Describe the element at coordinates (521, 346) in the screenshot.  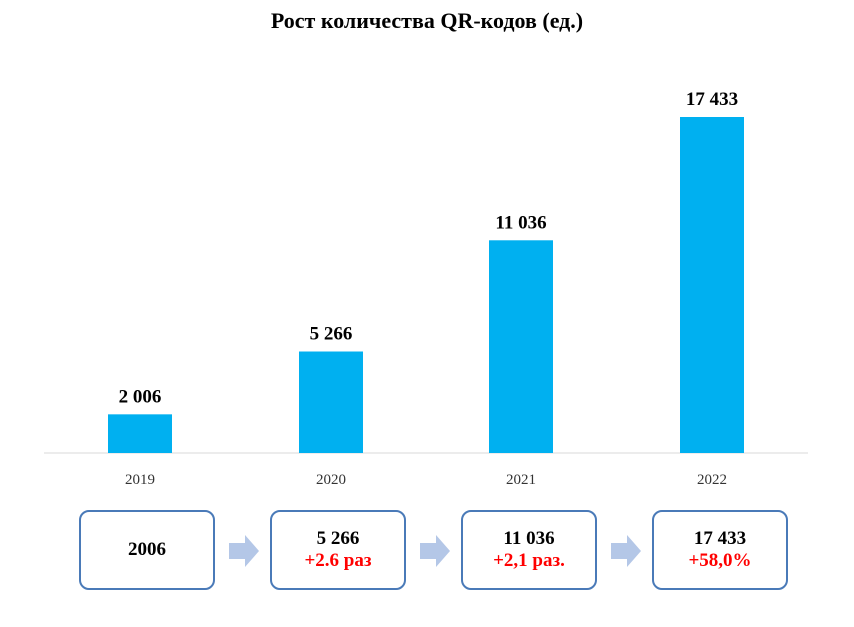
I see `bar-2021` at that location.